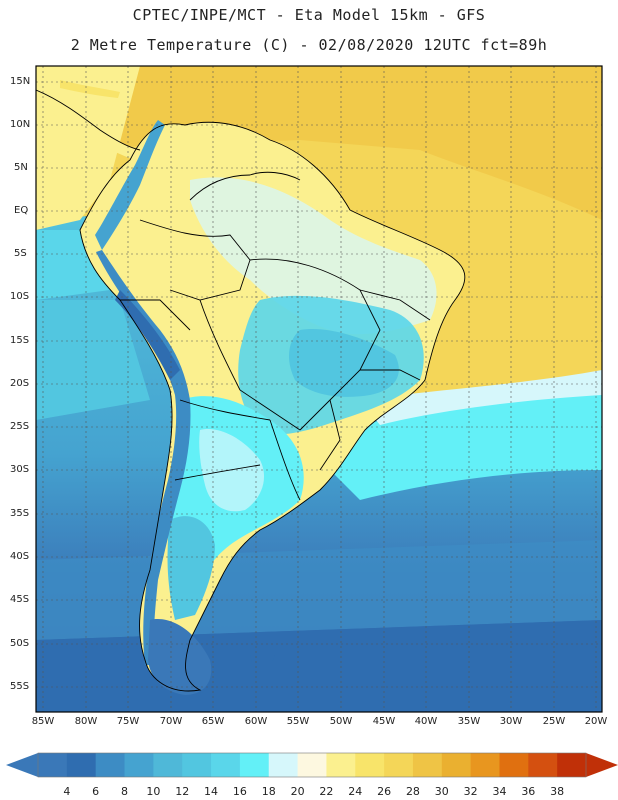 The image size is (618, 800). Describe the element at coordinates (211, 791) in the screenshot. I see `colorbar-label: 14` at that location.